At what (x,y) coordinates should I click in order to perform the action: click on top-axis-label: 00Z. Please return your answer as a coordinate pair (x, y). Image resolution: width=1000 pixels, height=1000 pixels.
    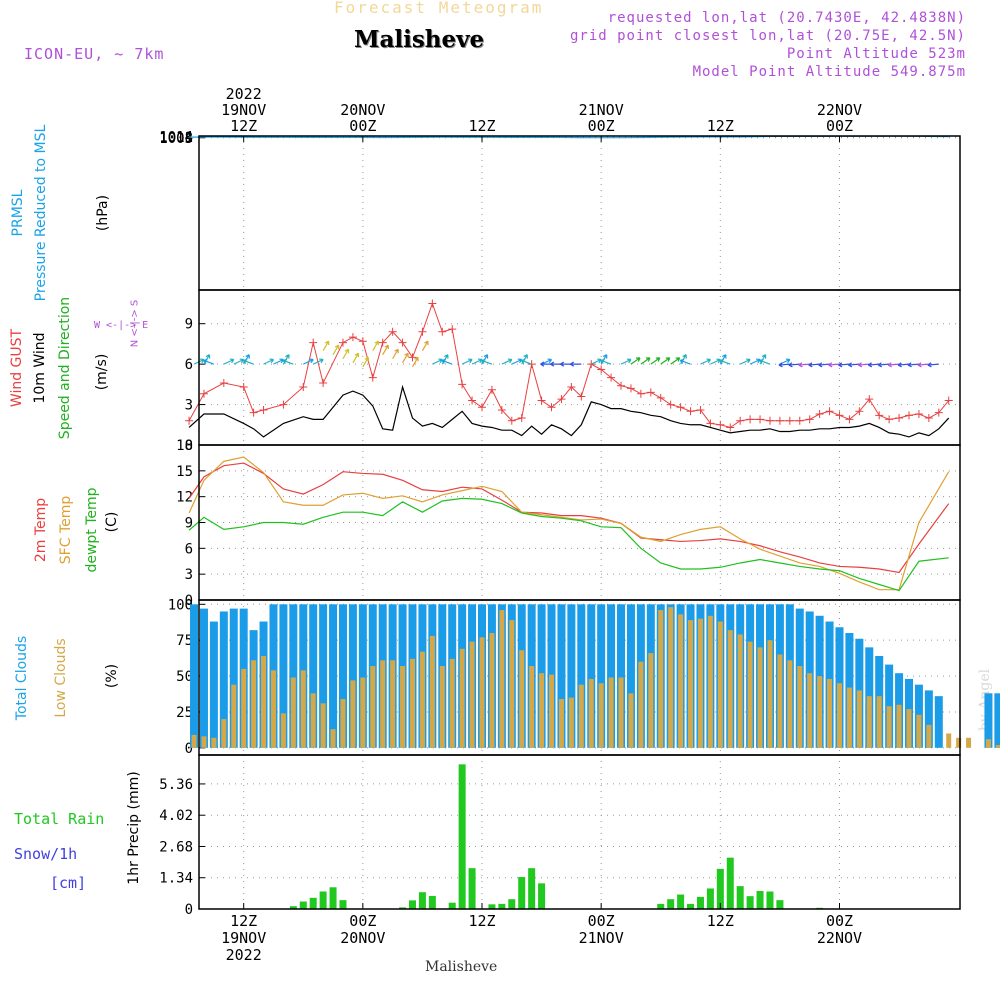
    Looking at the image, I should click on (362, 126).